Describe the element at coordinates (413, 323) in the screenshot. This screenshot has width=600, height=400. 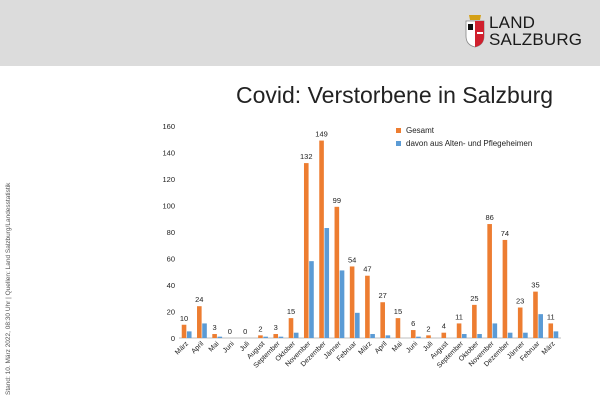
I see `data-label: 6` at that location.